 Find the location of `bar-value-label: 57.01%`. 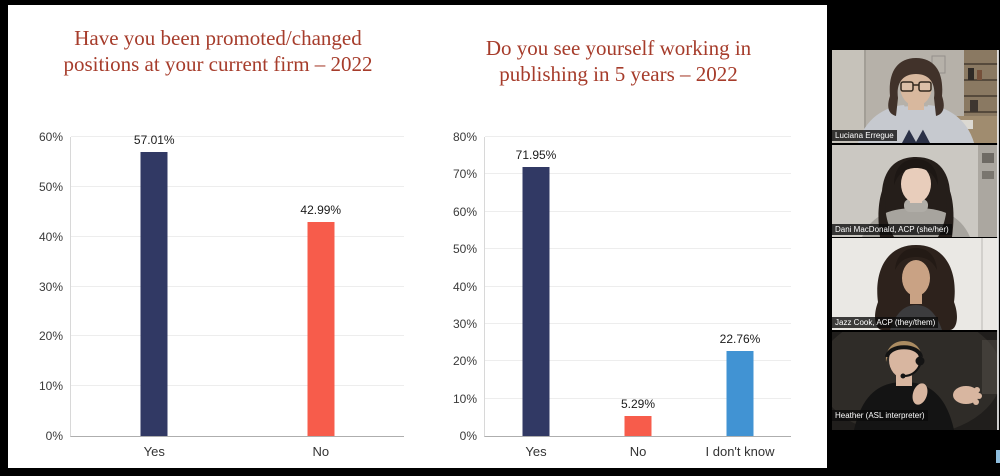

bar-value-label: 57.01% is located at coordinates (154, 139).